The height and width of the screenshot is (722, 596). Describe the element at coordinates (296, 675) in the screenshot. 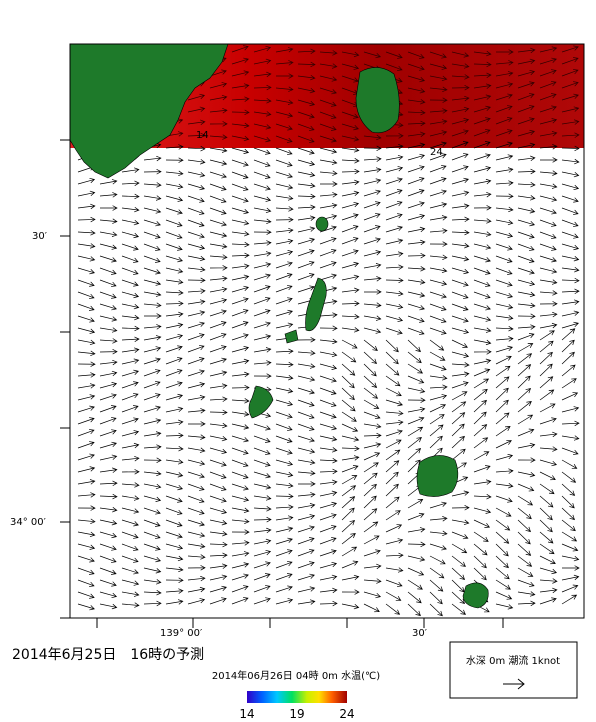

I see `subtitle: 2014年06月26日 04時 0m 水温(℃)` at that location.